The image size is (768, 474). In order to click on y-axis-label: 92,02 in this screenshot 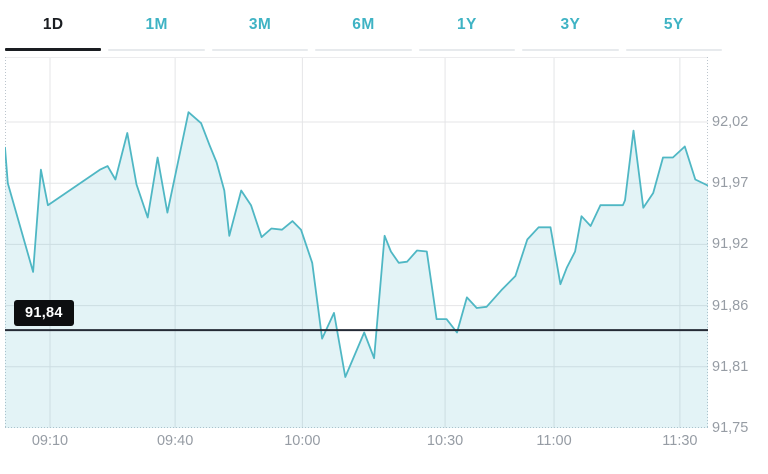, I will do `click(730, 122)`.